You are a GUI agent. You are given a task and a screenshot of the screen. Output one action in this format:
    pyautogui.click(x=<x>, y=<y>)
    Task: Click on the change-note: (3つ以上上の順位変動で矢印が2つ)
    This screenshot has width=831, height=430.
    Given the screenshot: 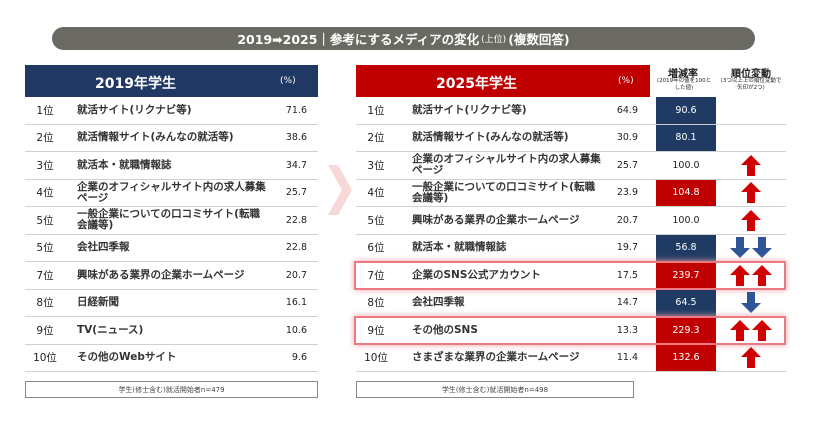 What is the action you would take?
    pyautogui.click(x=751, y=84)
    